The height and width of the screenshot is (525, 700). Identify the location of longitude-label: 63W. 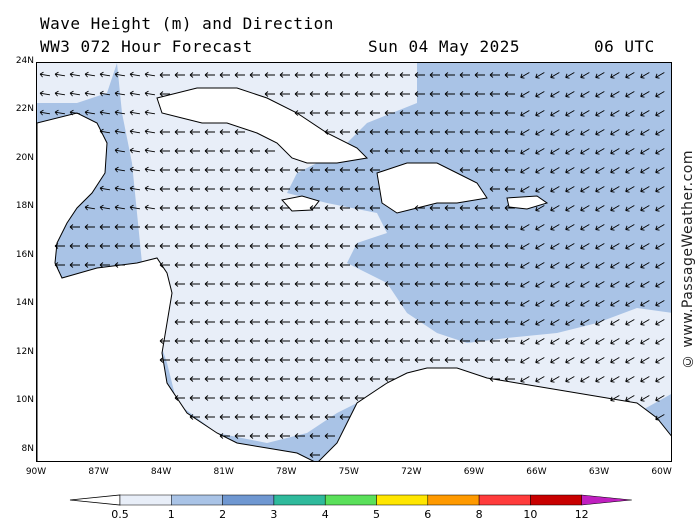
(599, 472).